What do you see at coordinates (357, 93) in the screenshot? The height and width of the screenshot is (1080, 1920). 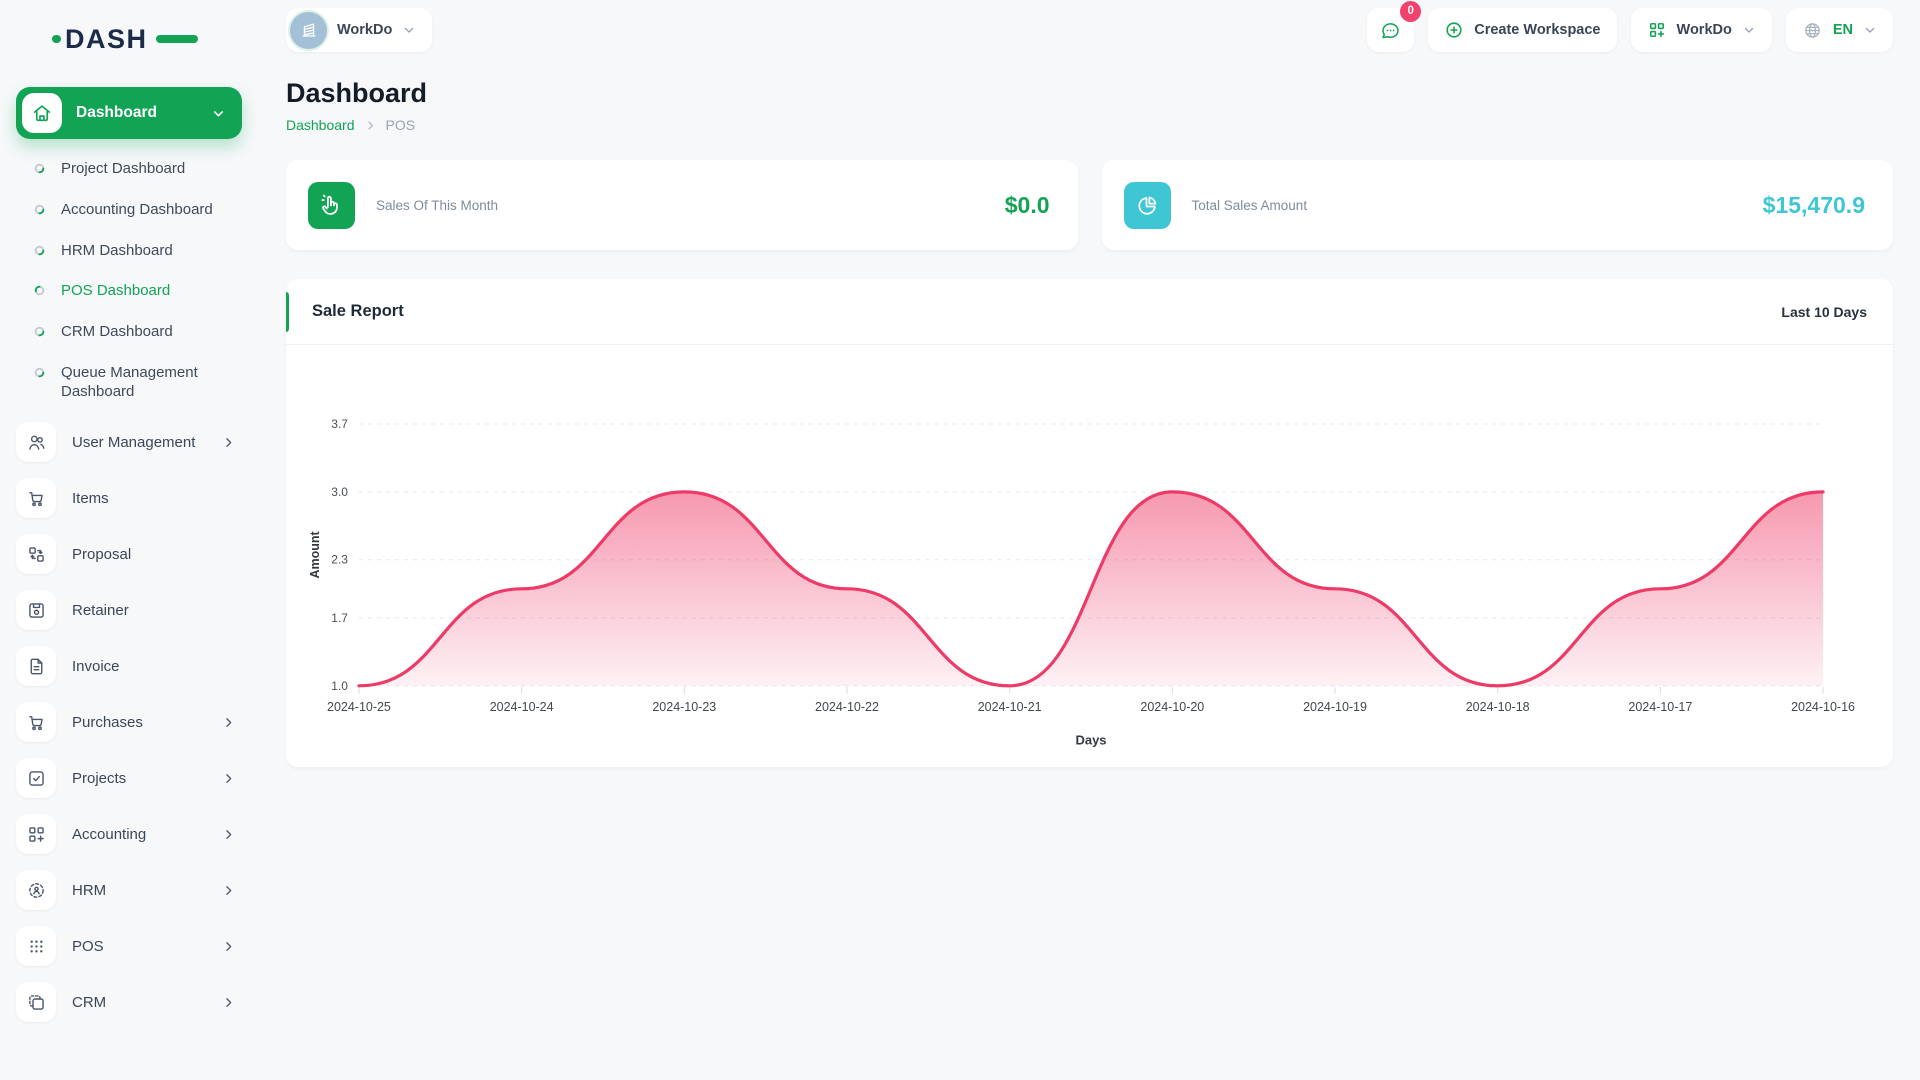 I see `page-title: Dashboard` at bounding box center [357, 93].